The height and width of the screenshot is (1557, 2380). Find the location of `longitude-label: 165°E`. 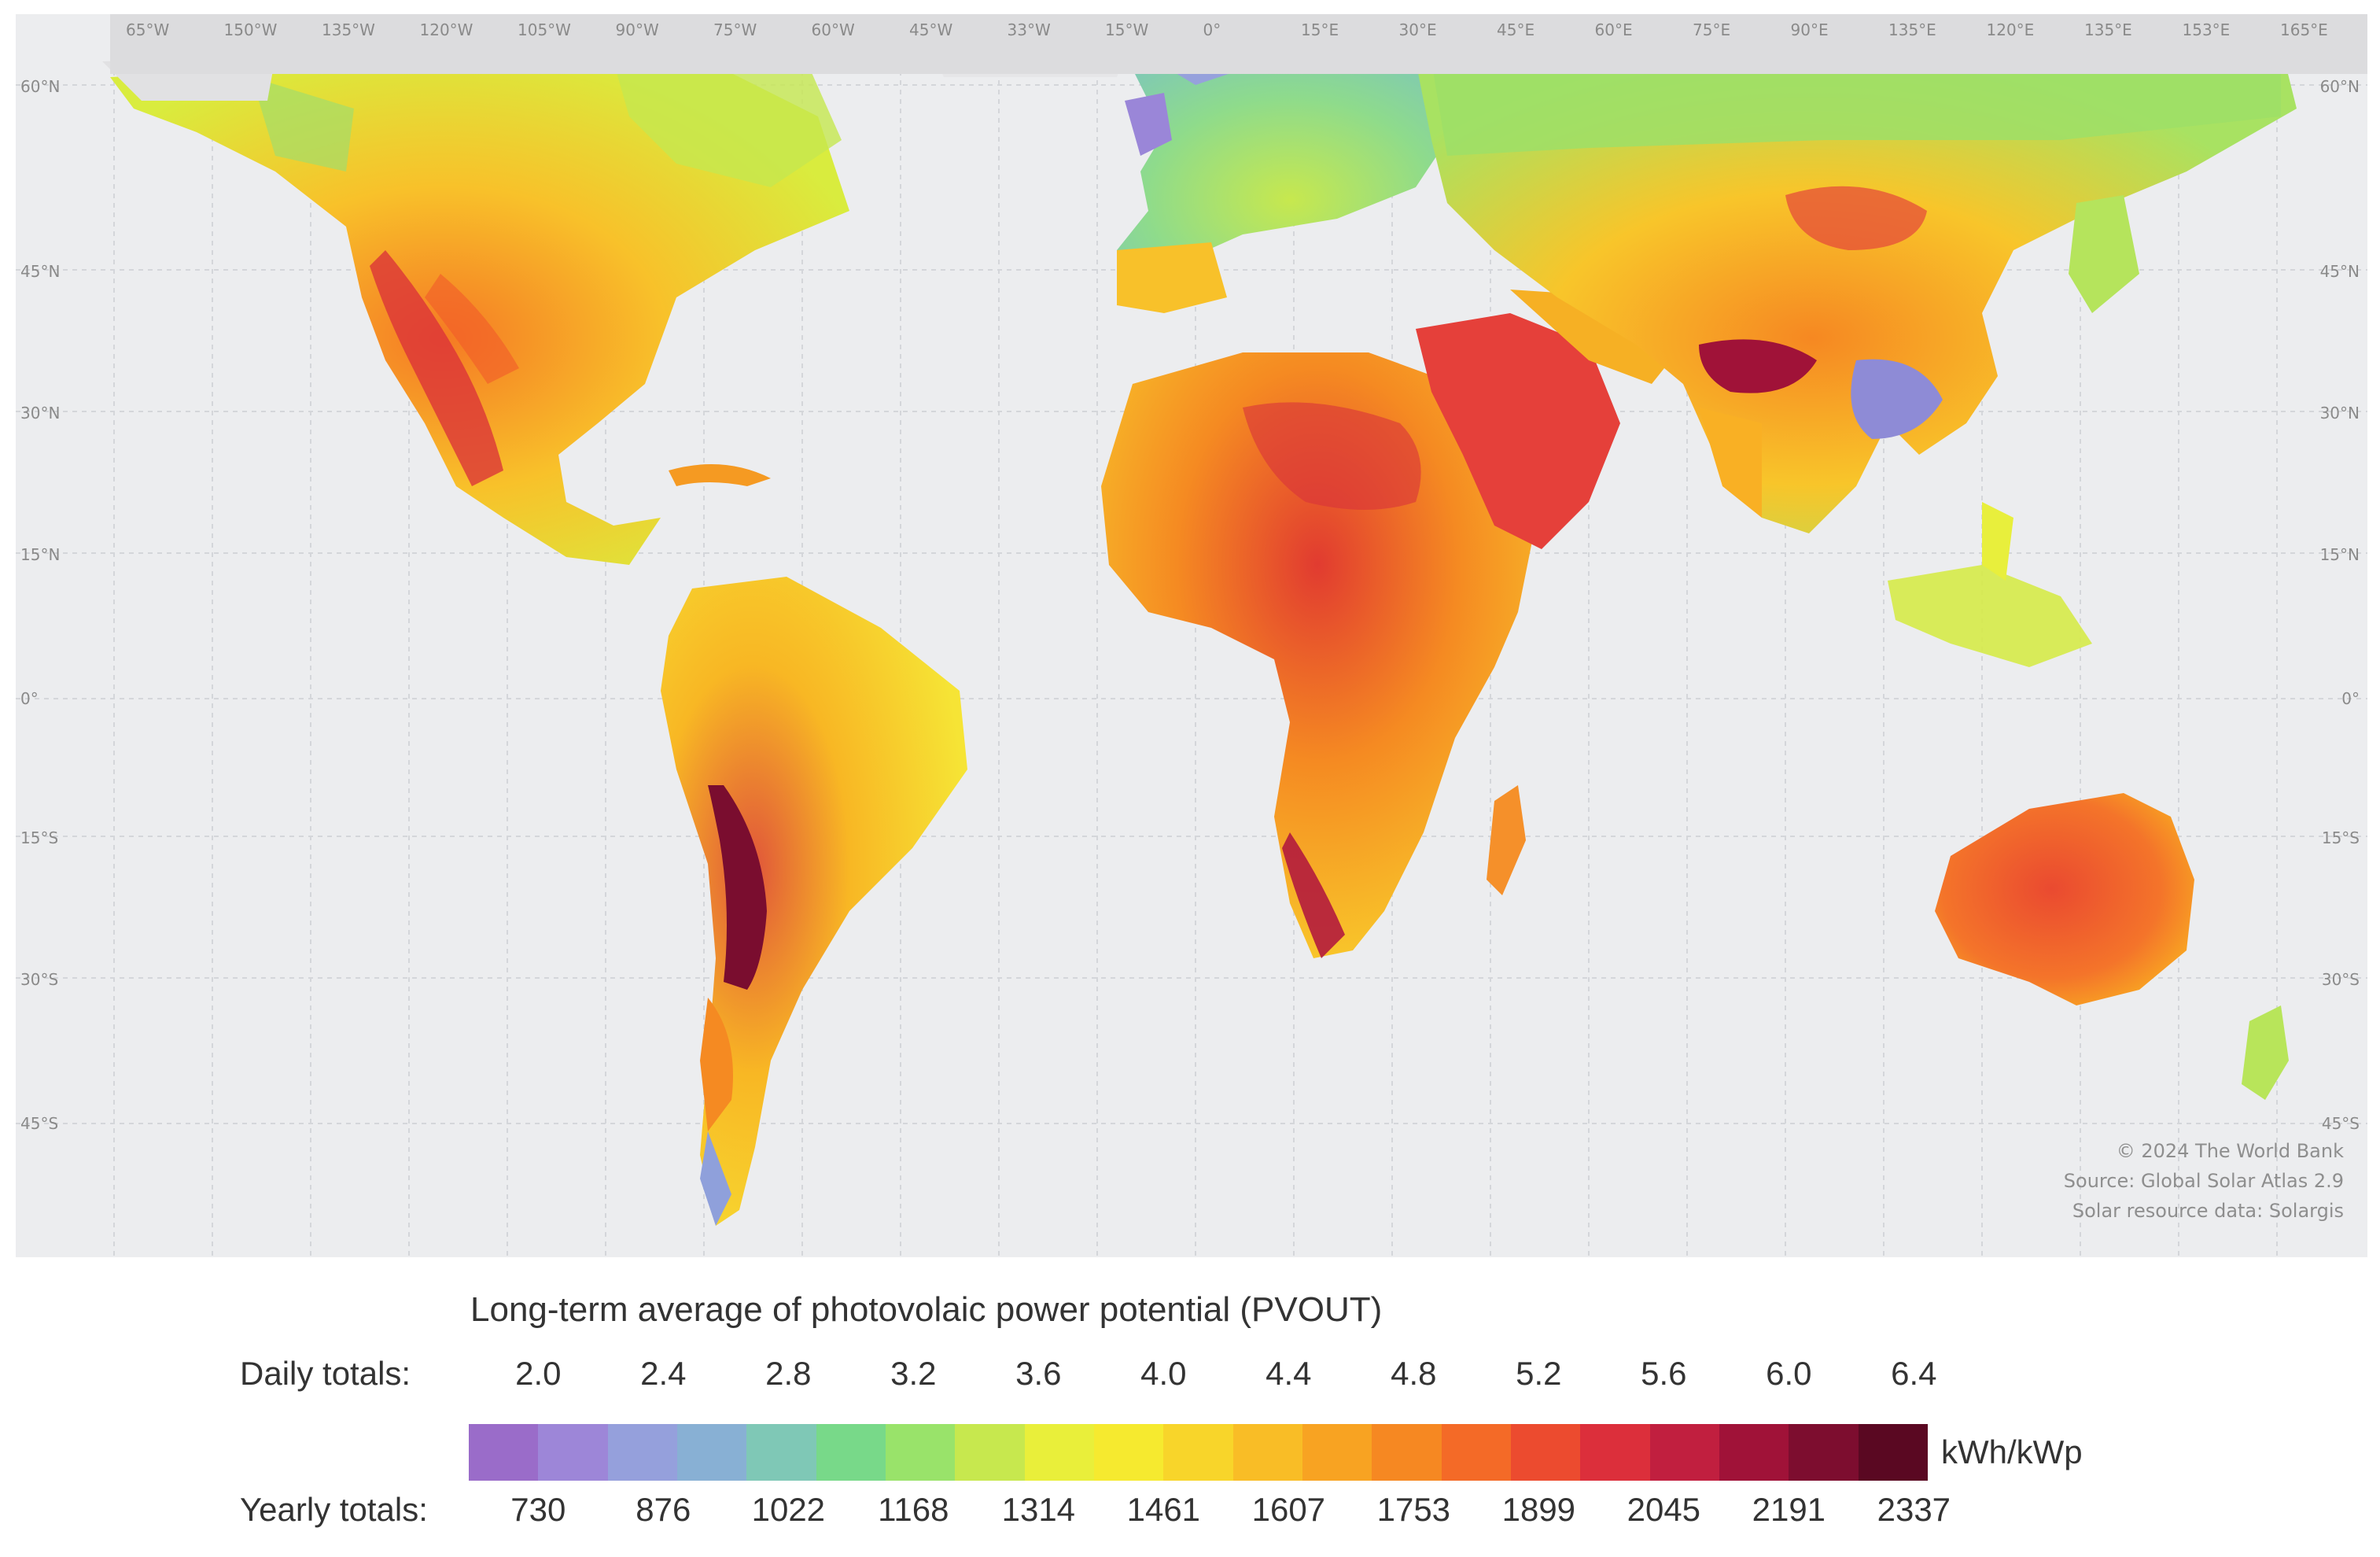

longitude-label: 165°E is located at coordinates (2304, 29).